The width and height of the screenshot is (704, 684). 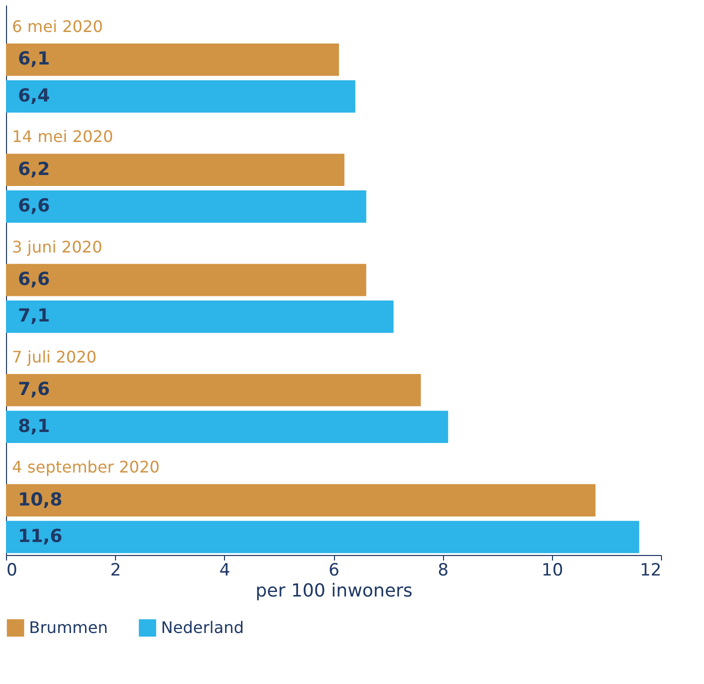 I want to click on x-axis-title: per 100 inwoners, so click(x=334, y=591).